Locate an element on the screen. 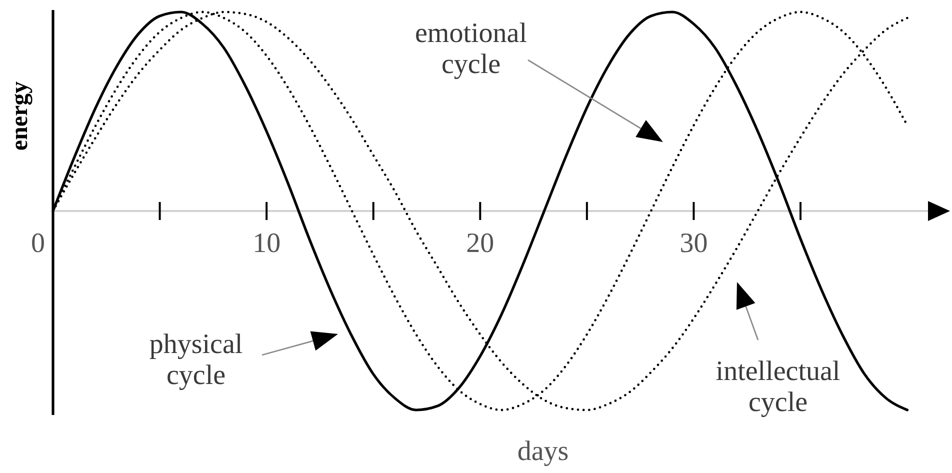 The height and width of the screenshot is (473, 952). annotation: intellectual cycle is located at coordinates (778, 387).